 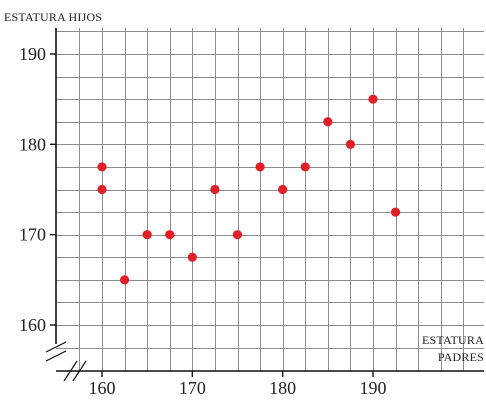 What do you see at coordinates (373, 388) in the screenshot?
I see `x-tick-label: 190` at bounding box center [373, 388].